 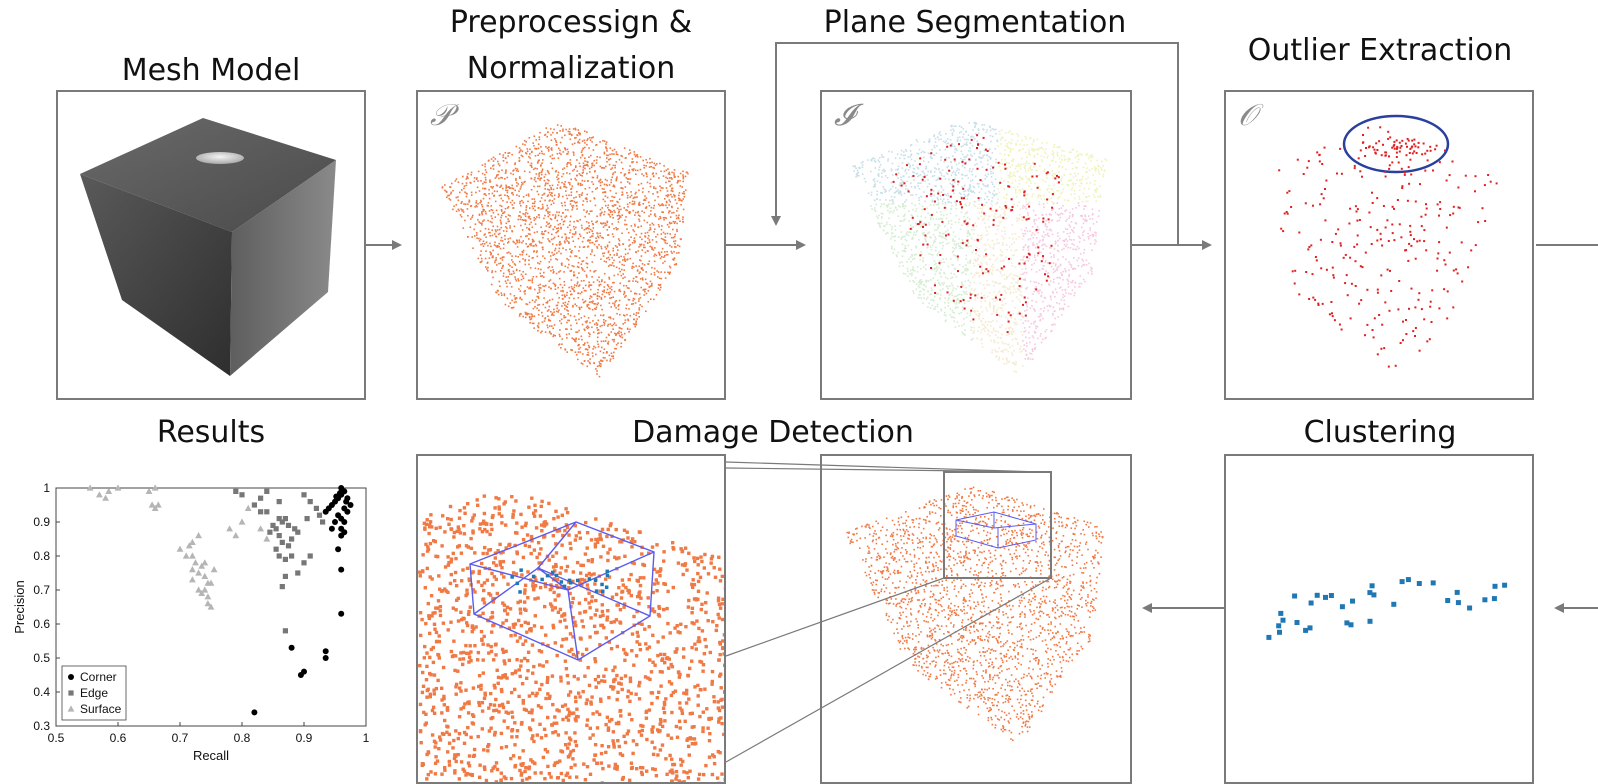 I want to click on outlier-panel: 𝒪, so click(x=1379, y=245).